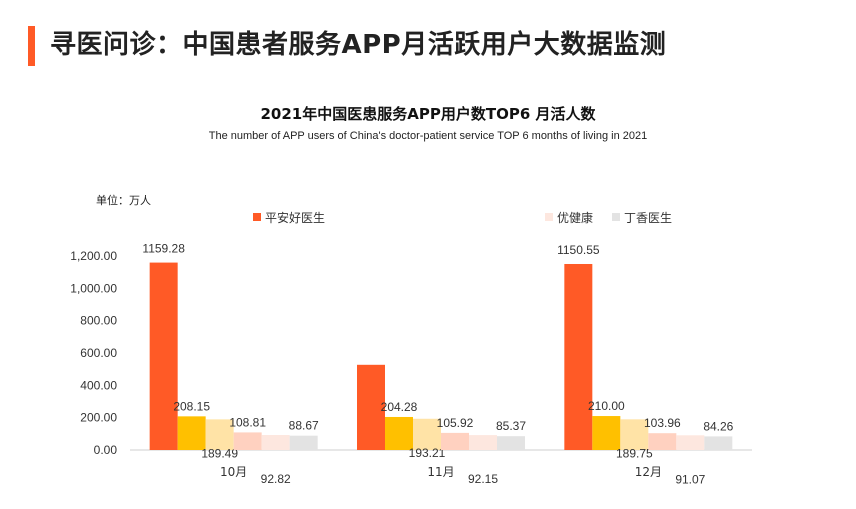 This screenshot has height=509, width=856. I want to click on chart-title: 2021年中国医患服务APP用户数TOP6 月活人数, so click(428, 114).